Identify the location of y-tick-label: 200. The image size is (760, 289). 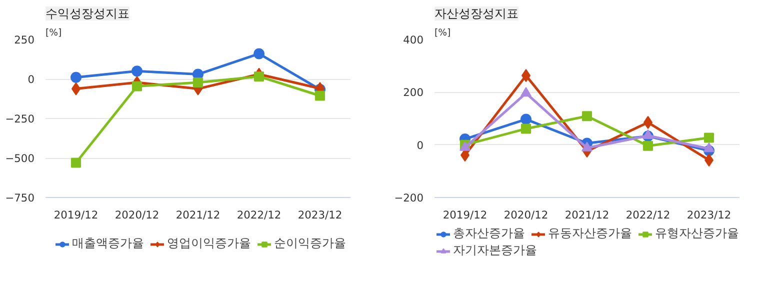
(413, 93).